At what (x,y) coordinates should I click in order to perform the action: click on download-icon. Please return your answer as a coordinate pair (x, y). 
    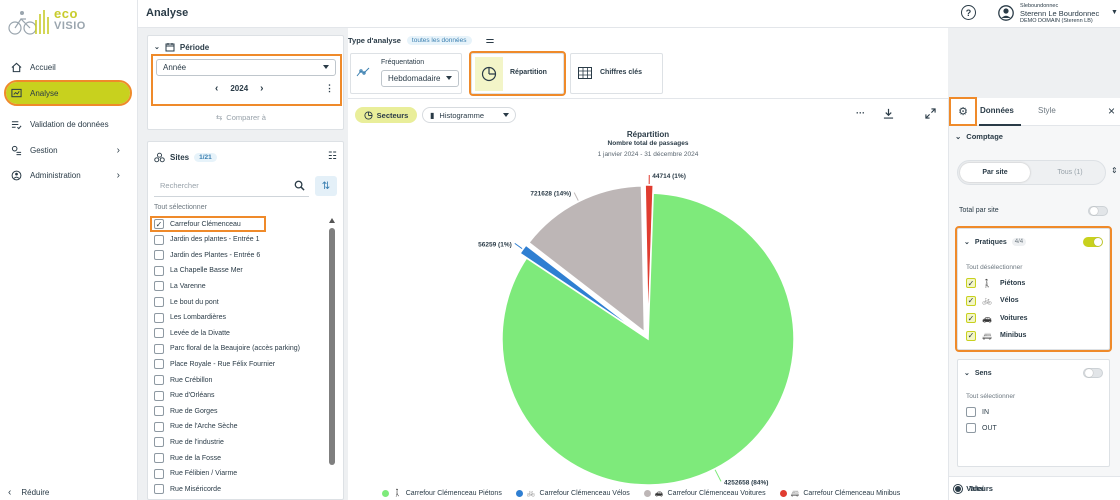
    Looking at the image, I should click on (888, 113).